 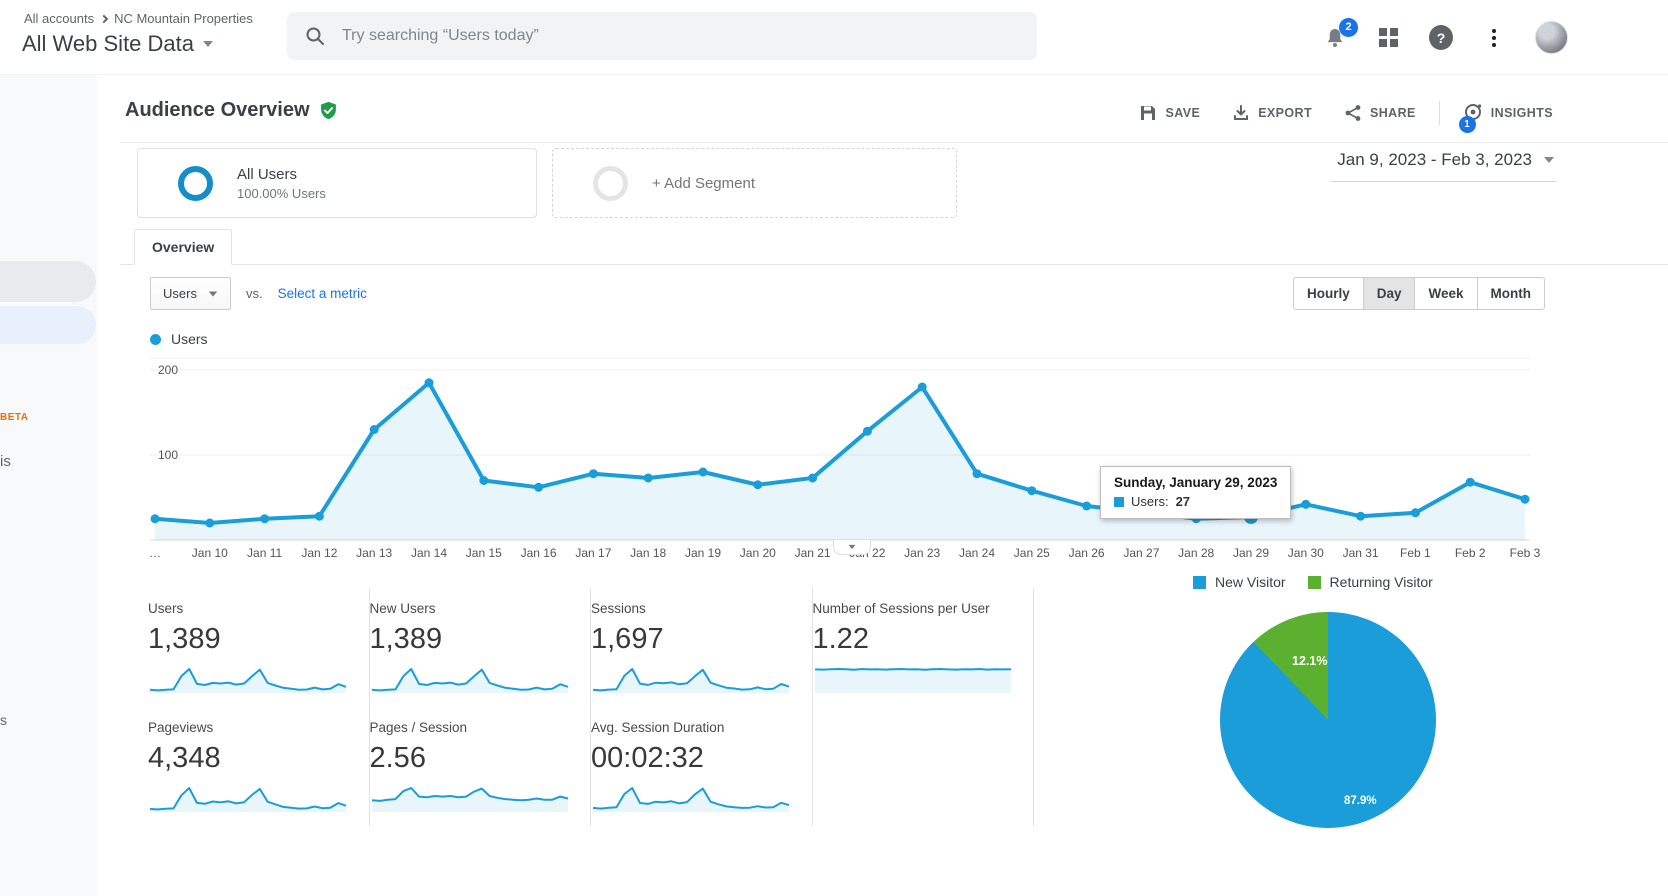 I want to click on kebab-menu-icon, so click(x=1494, y=37).